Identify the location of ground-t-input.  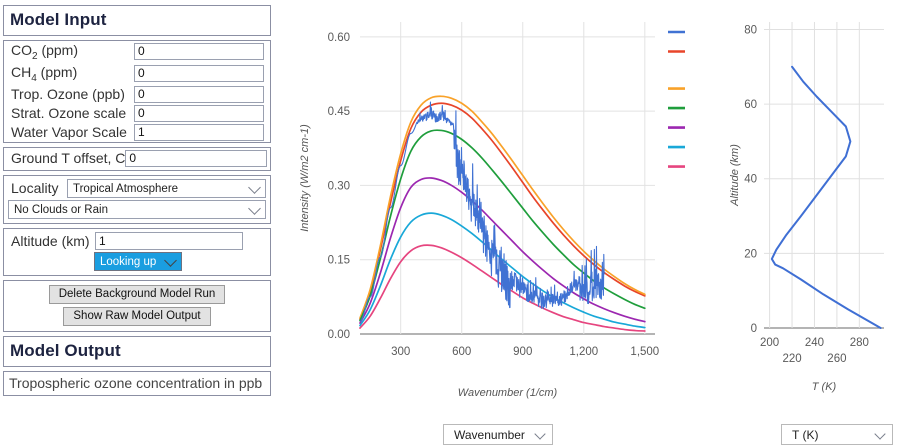
(196, 158).